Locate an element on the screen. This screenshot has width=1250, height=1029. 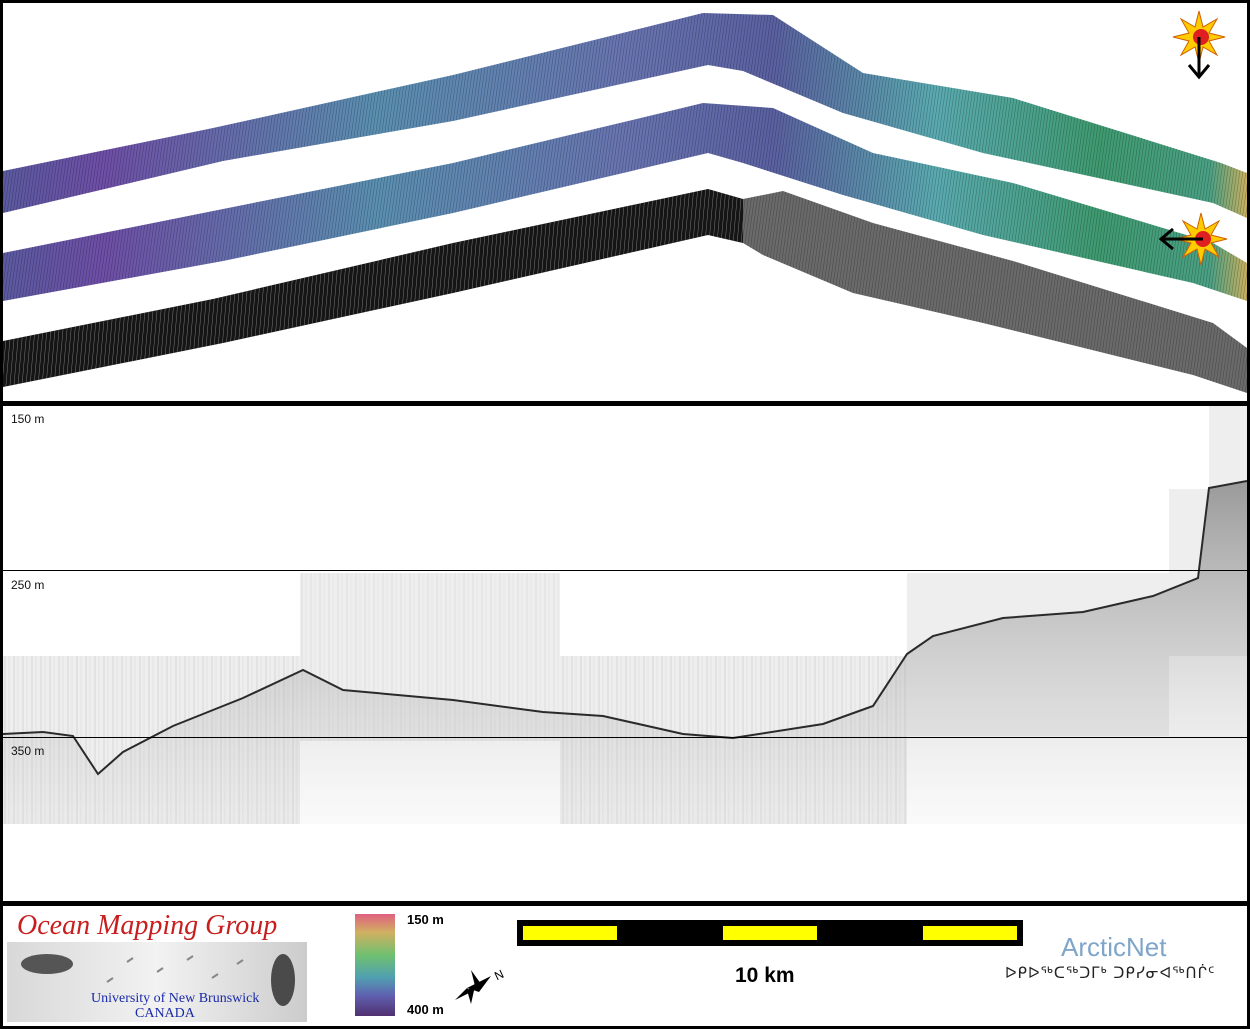
depth-label-150: 150 m is located at coordinates (28, 419).